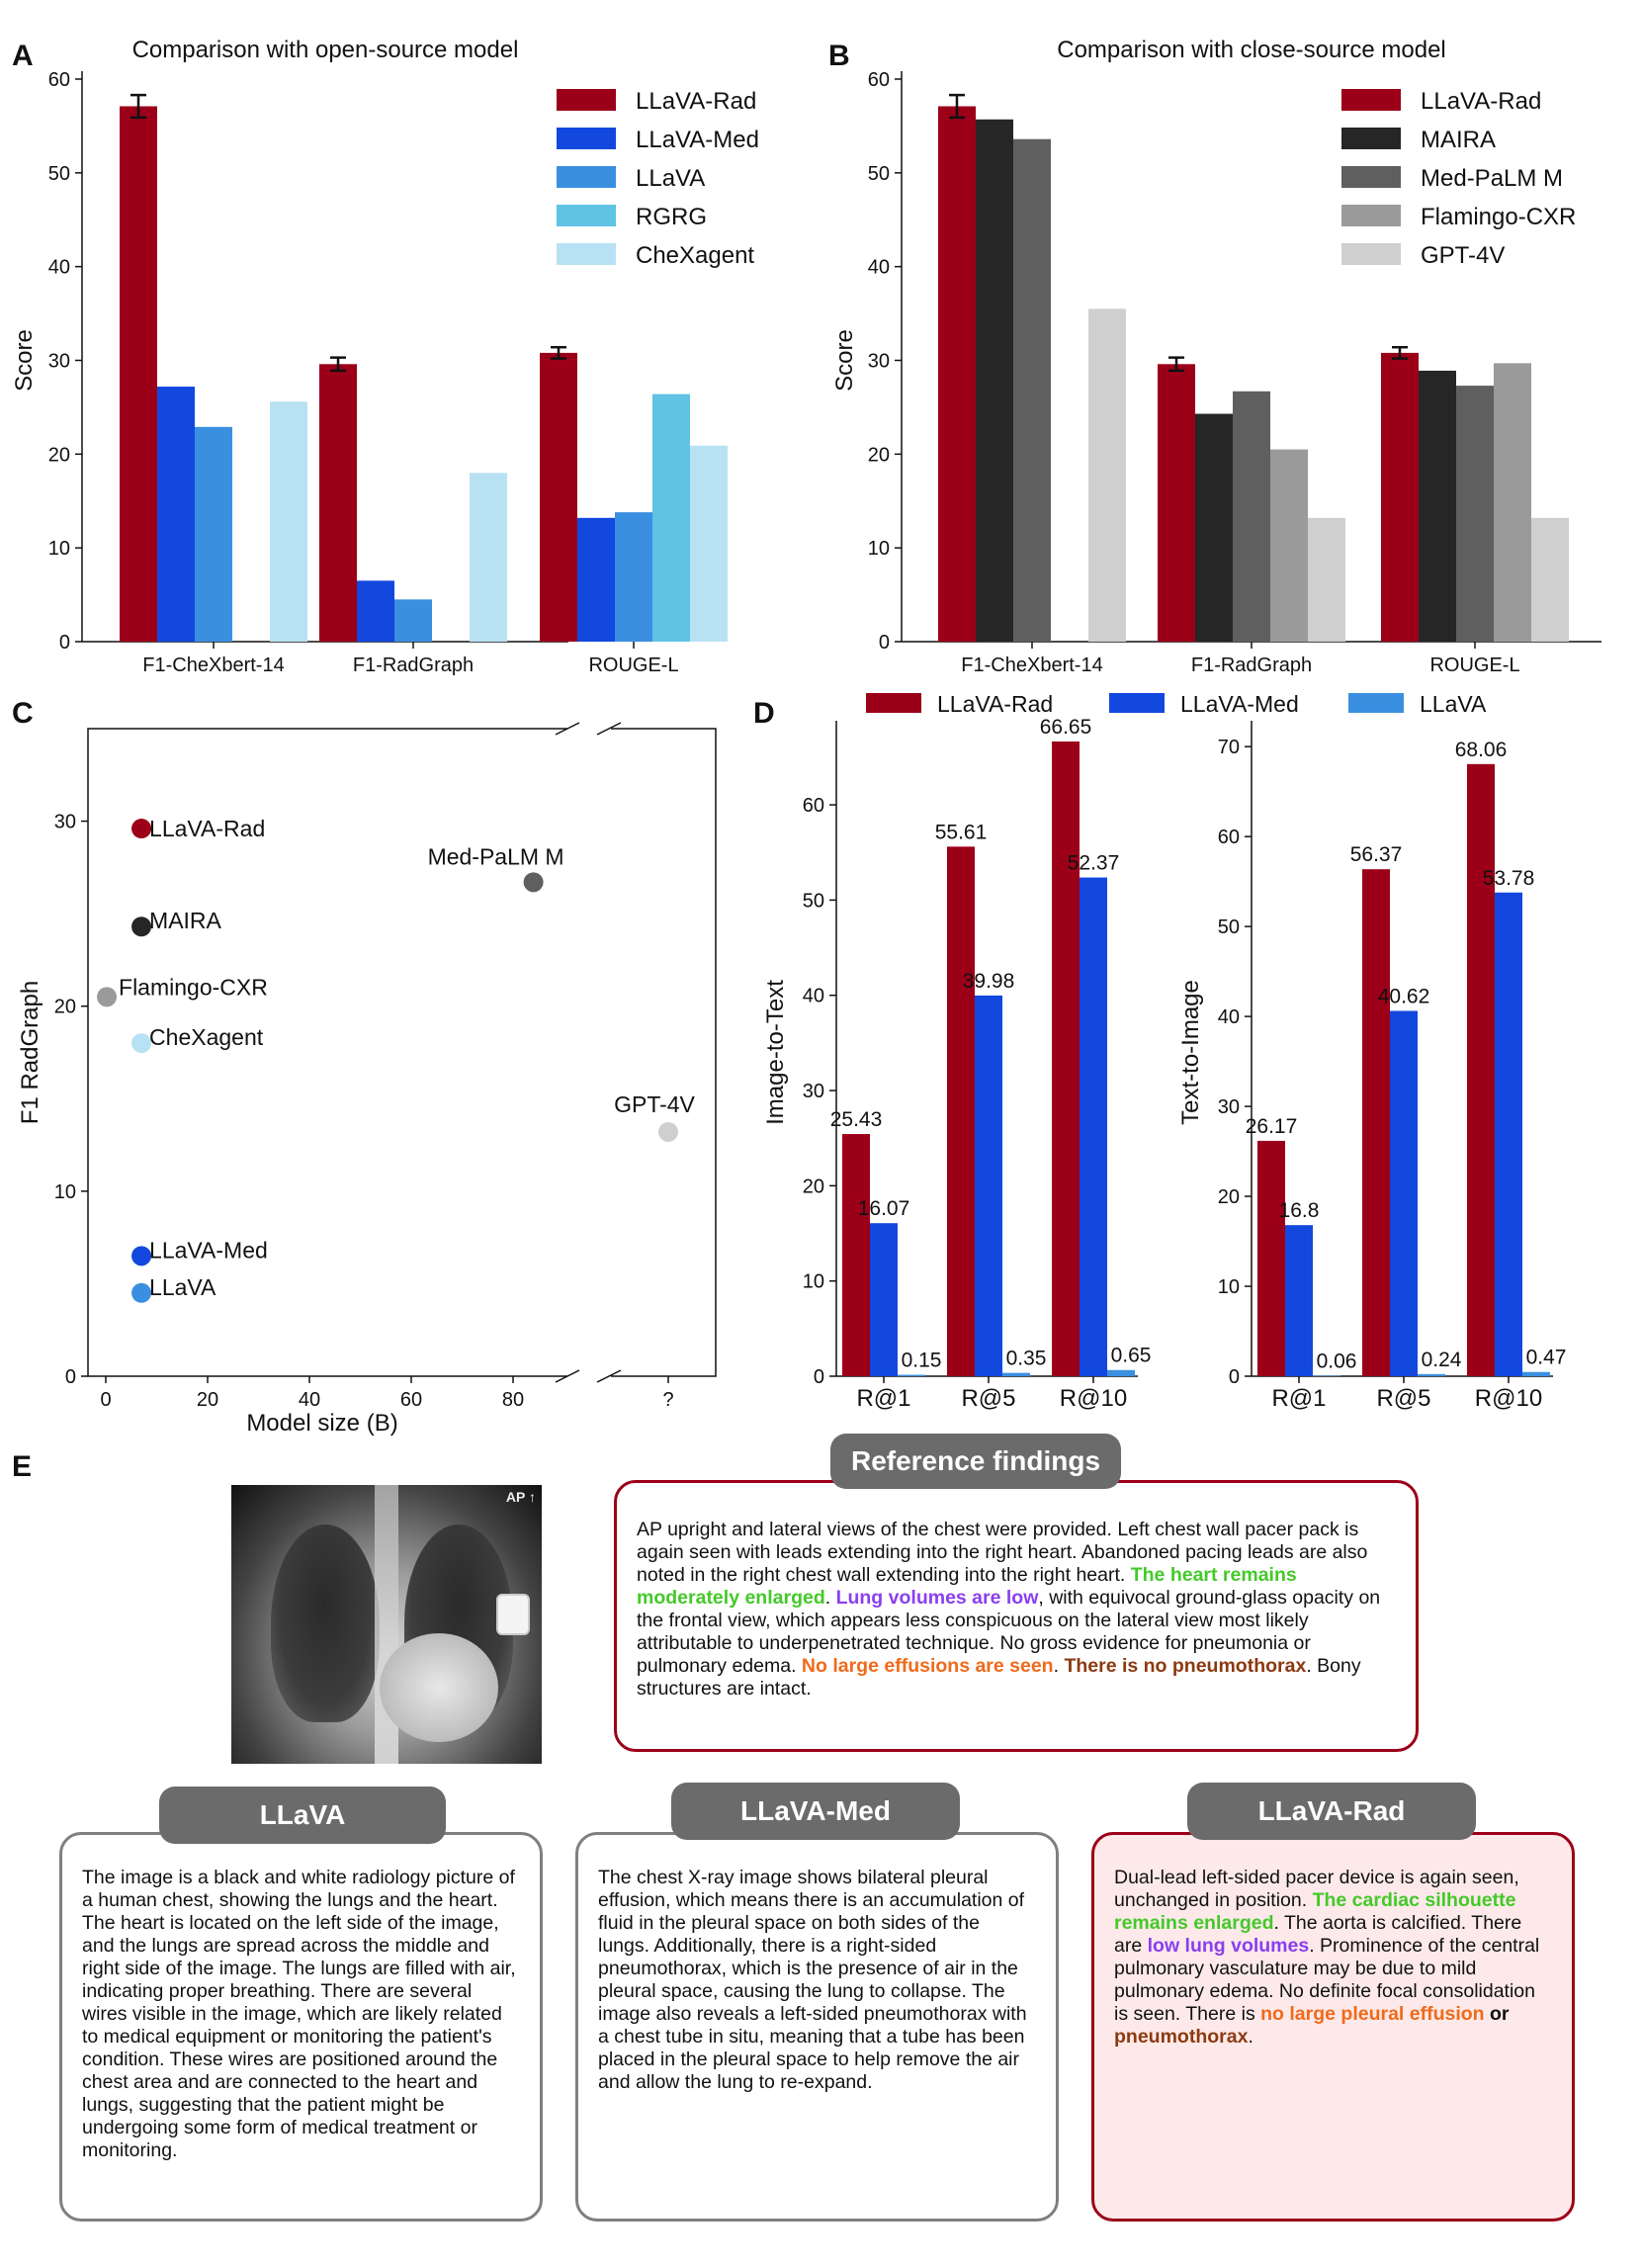  I want to click on text-segment: or, so click(1497, 2014).